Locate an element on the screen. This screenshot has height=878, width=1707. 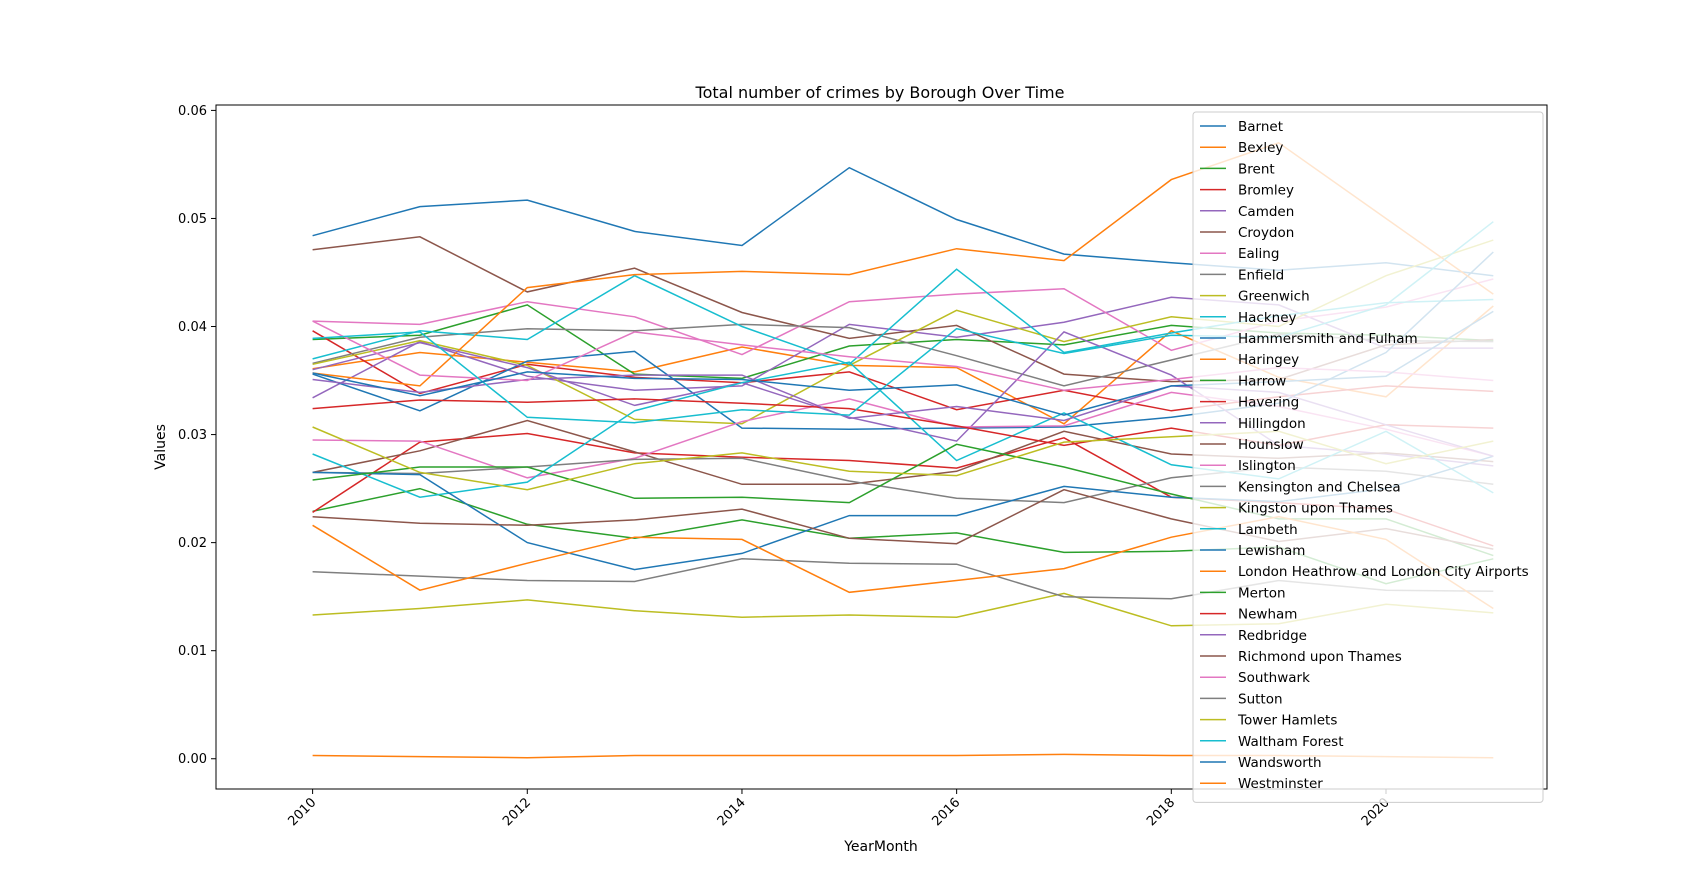
y-tick-label: 0.05 is located at coordinates (192, 219).